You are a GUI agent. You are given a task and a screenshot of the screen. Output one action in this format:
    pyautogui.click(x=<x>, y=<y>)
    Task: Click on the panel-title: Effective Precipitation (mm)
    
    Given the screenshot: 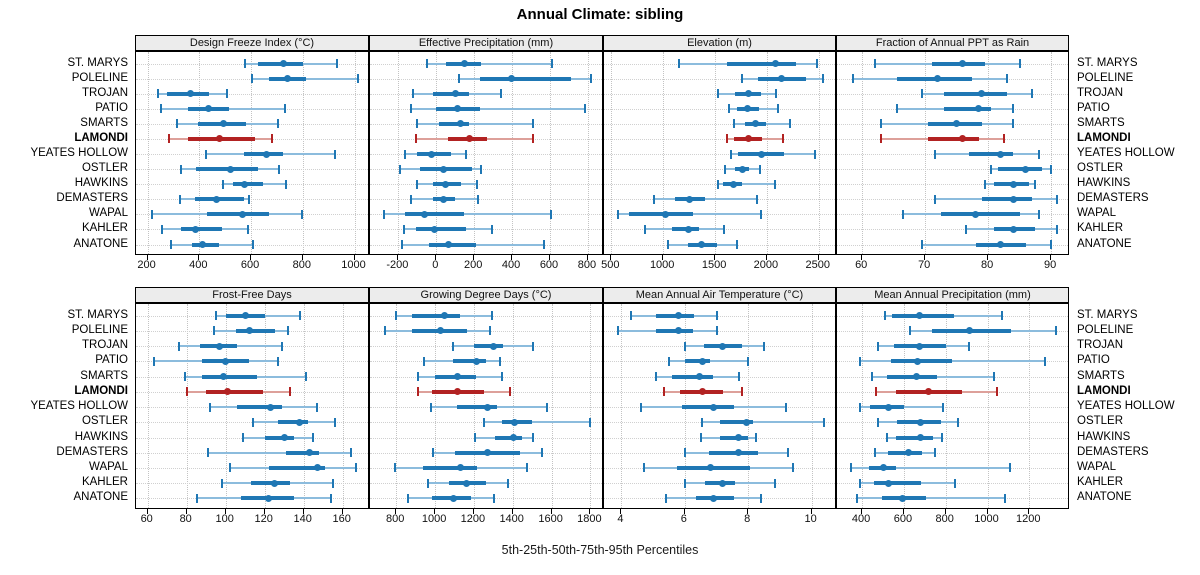 What is the action you would take?
    pyautogui.click(x=486, y=43)
    